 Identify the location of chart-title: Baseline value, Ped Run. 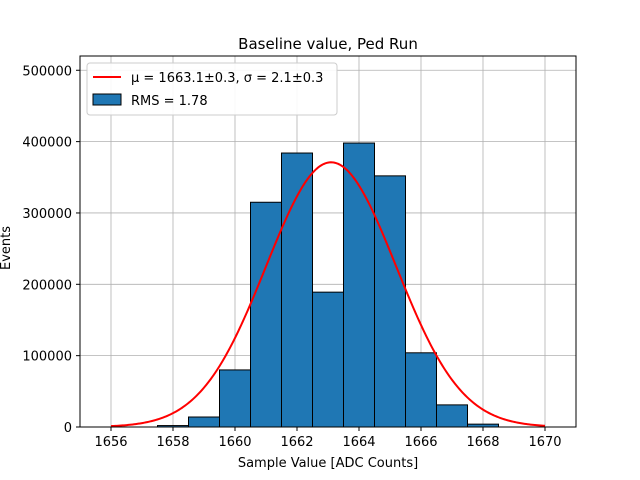
(328, 44).